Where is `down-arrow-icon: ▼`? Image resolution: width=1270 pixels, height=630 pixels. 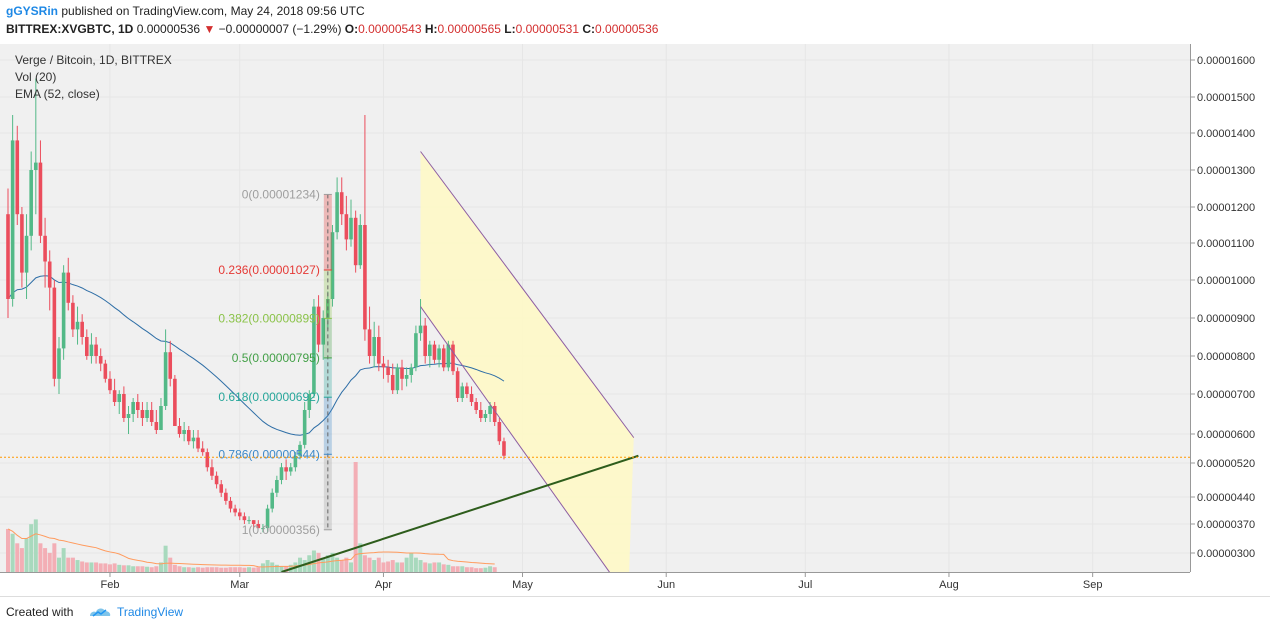
down-arrow-icon: ▼ is located at coordinates (209, 29).